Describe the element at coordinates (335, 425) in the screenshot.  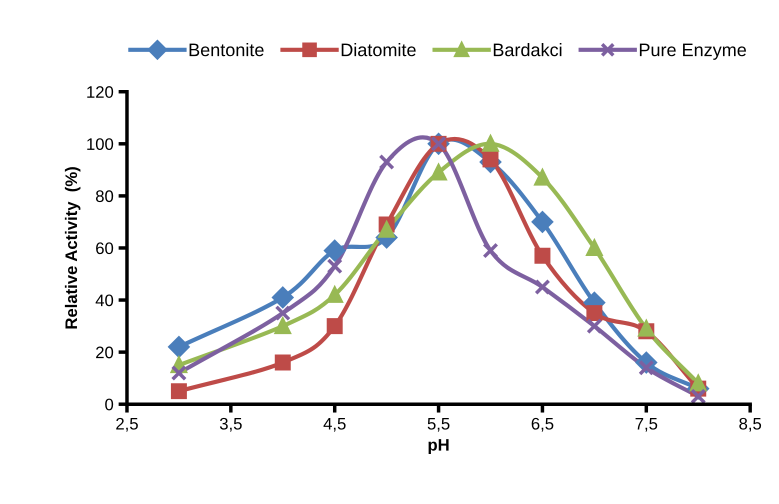
I see `x-tick-label: 4,5` at that location.